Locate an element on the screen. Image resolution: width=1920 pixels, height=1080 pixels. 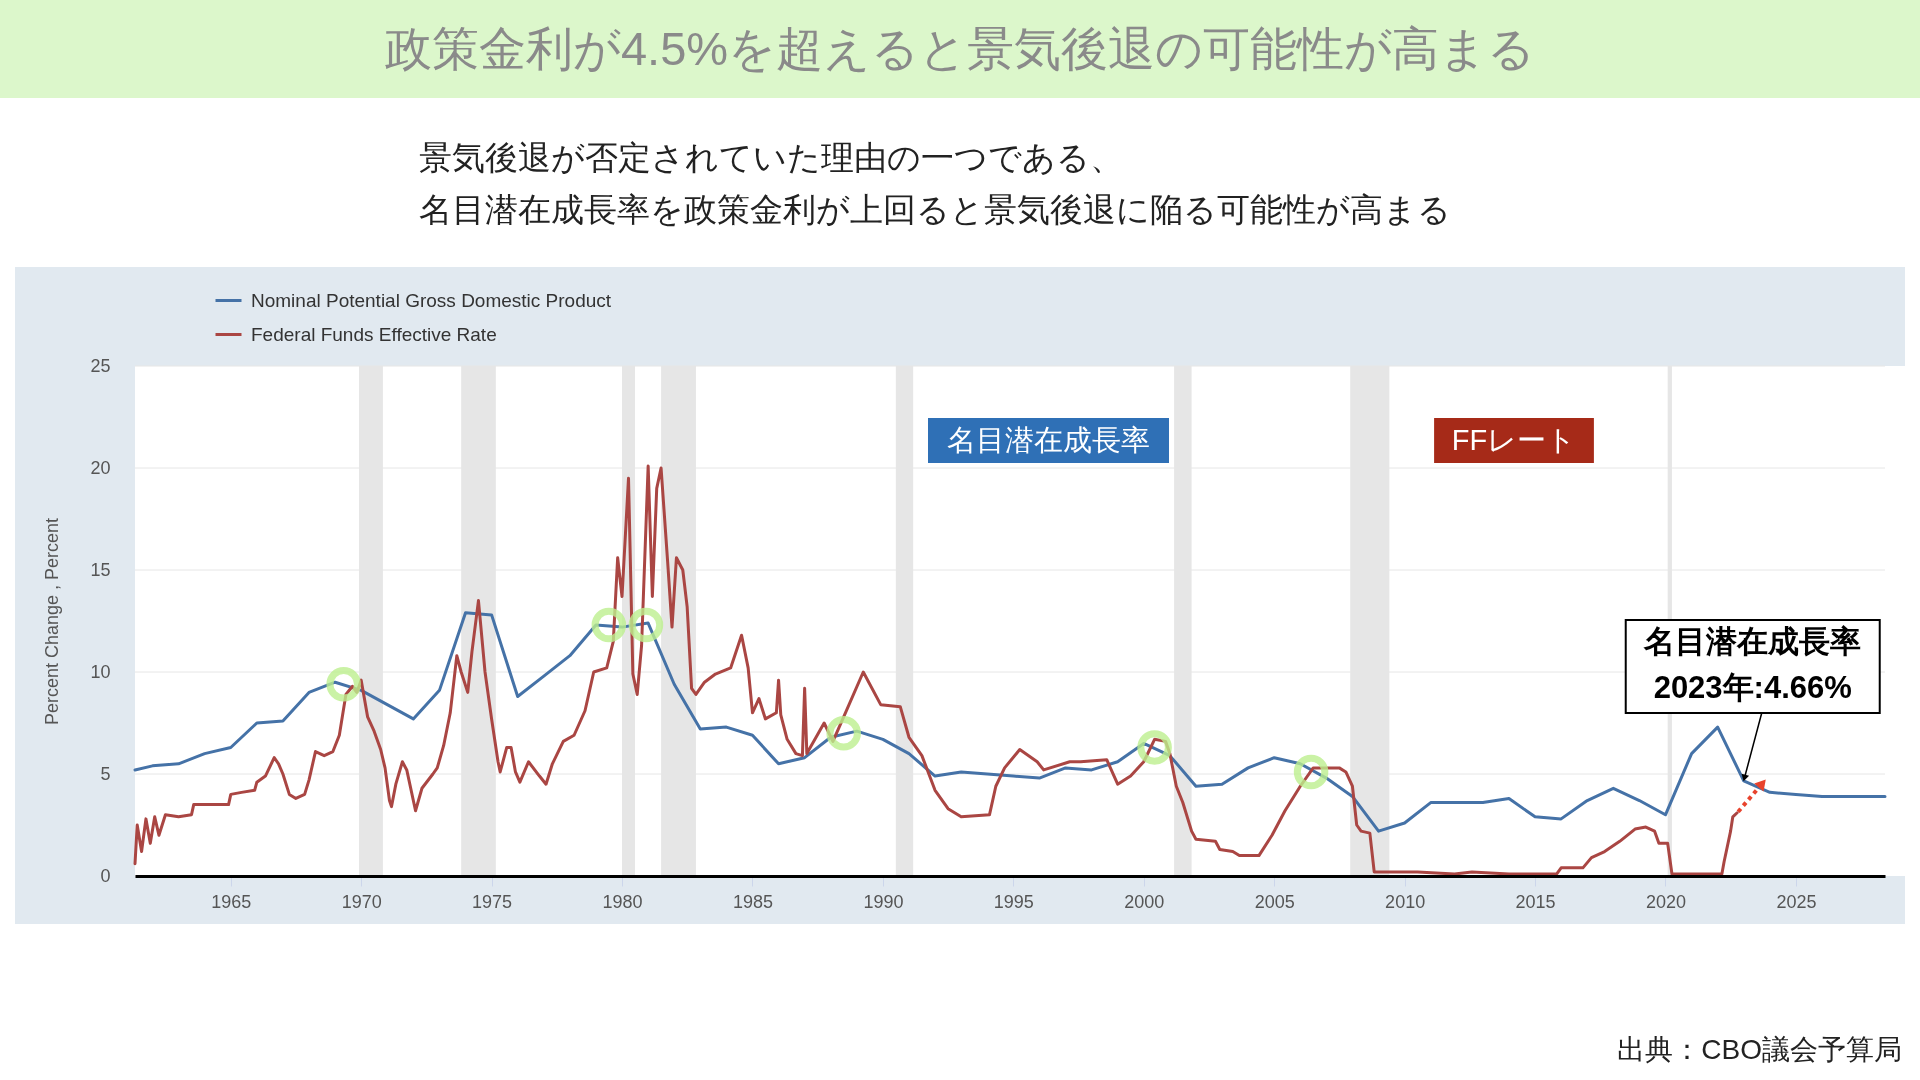
x-tick-label: 1970 is located at coordinates (361, 901).